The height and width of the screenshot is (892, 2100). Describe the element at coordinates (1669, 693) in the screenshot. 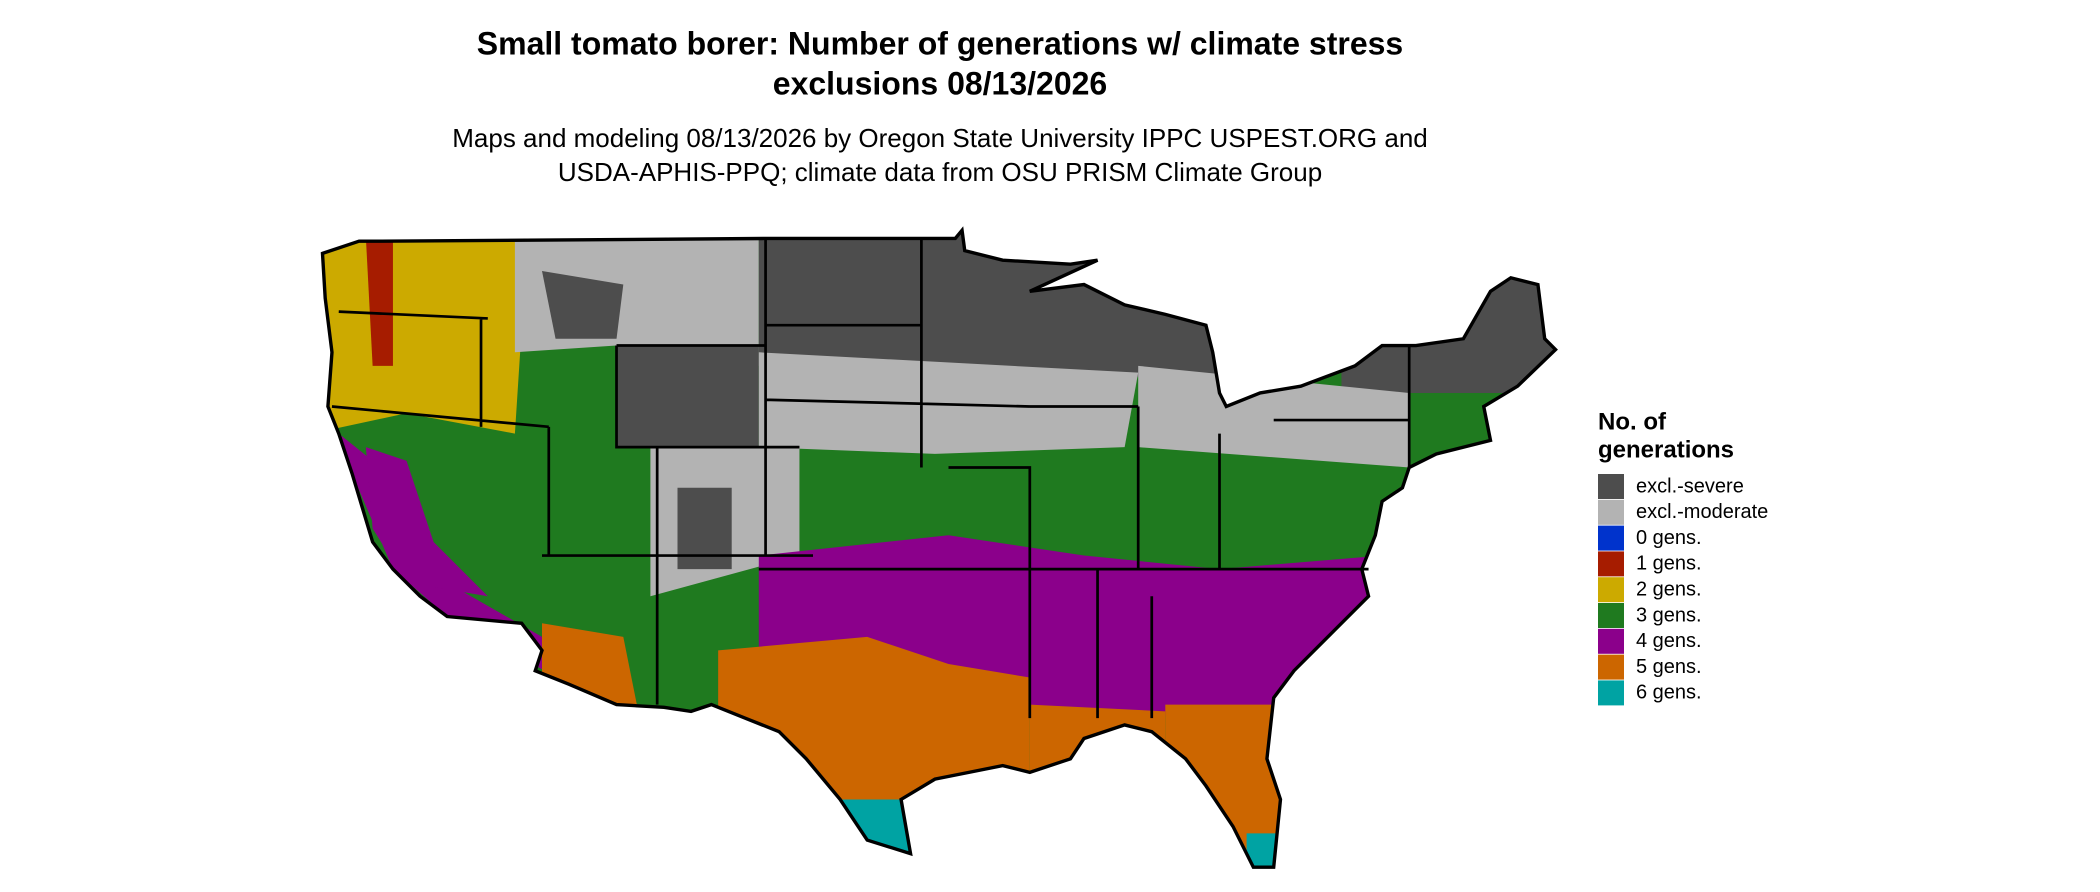

I see `legend-label: 6 gens.` at that location.